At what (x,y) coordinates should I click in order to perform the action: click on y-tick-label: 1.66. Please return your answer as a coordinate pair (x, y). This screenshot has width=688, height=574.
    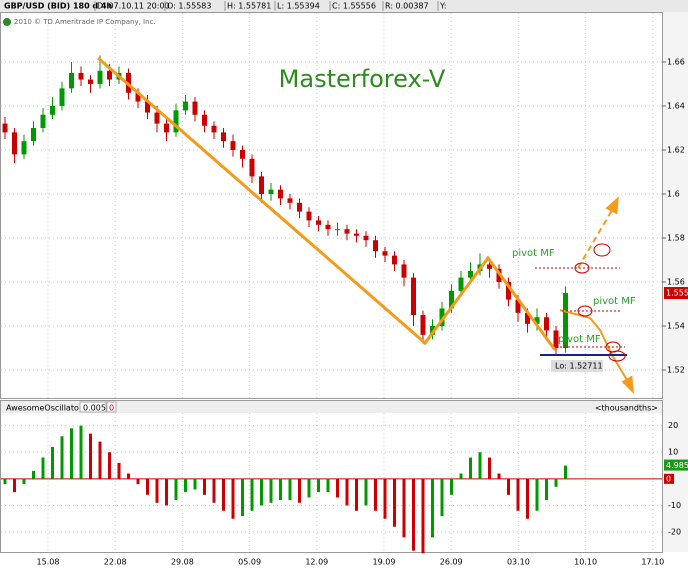
    Looking at the image, I should click on (676, 61).